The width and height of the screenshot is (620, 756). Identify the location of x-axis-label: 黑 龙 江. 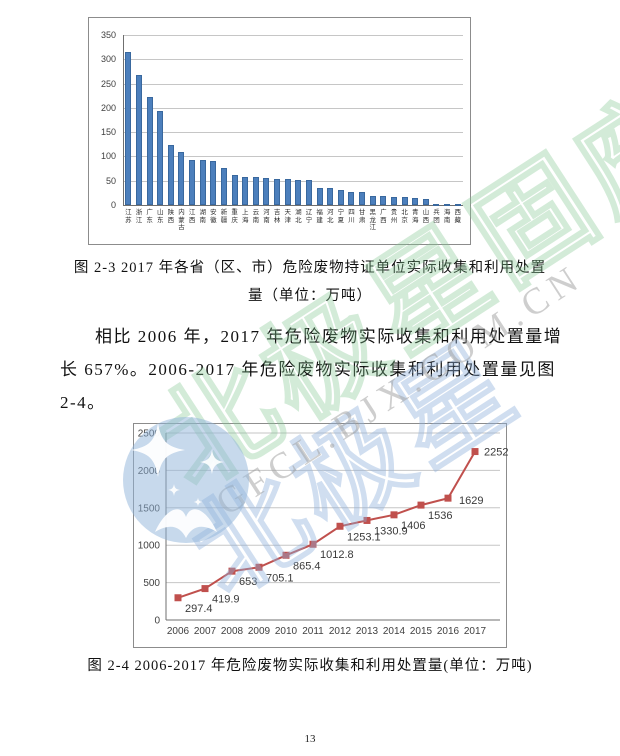
(372, 220).